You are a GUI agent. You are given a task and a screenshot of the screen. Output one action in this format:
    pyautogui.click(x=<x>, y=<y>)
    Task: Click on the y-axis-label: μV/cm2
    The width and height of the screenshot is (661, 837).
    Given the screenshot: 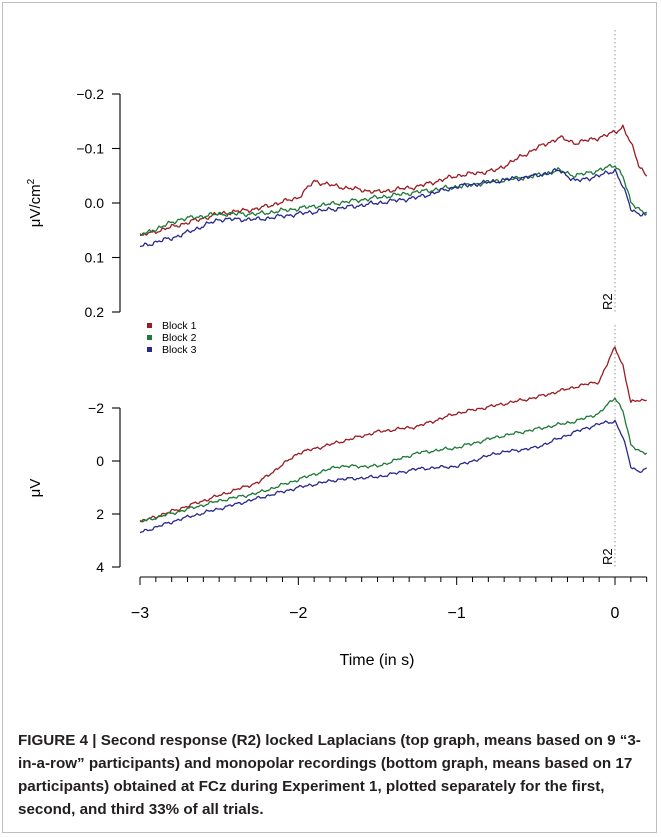 What is the action you would take?
    pyautogui.click(x=35, y=202)
    